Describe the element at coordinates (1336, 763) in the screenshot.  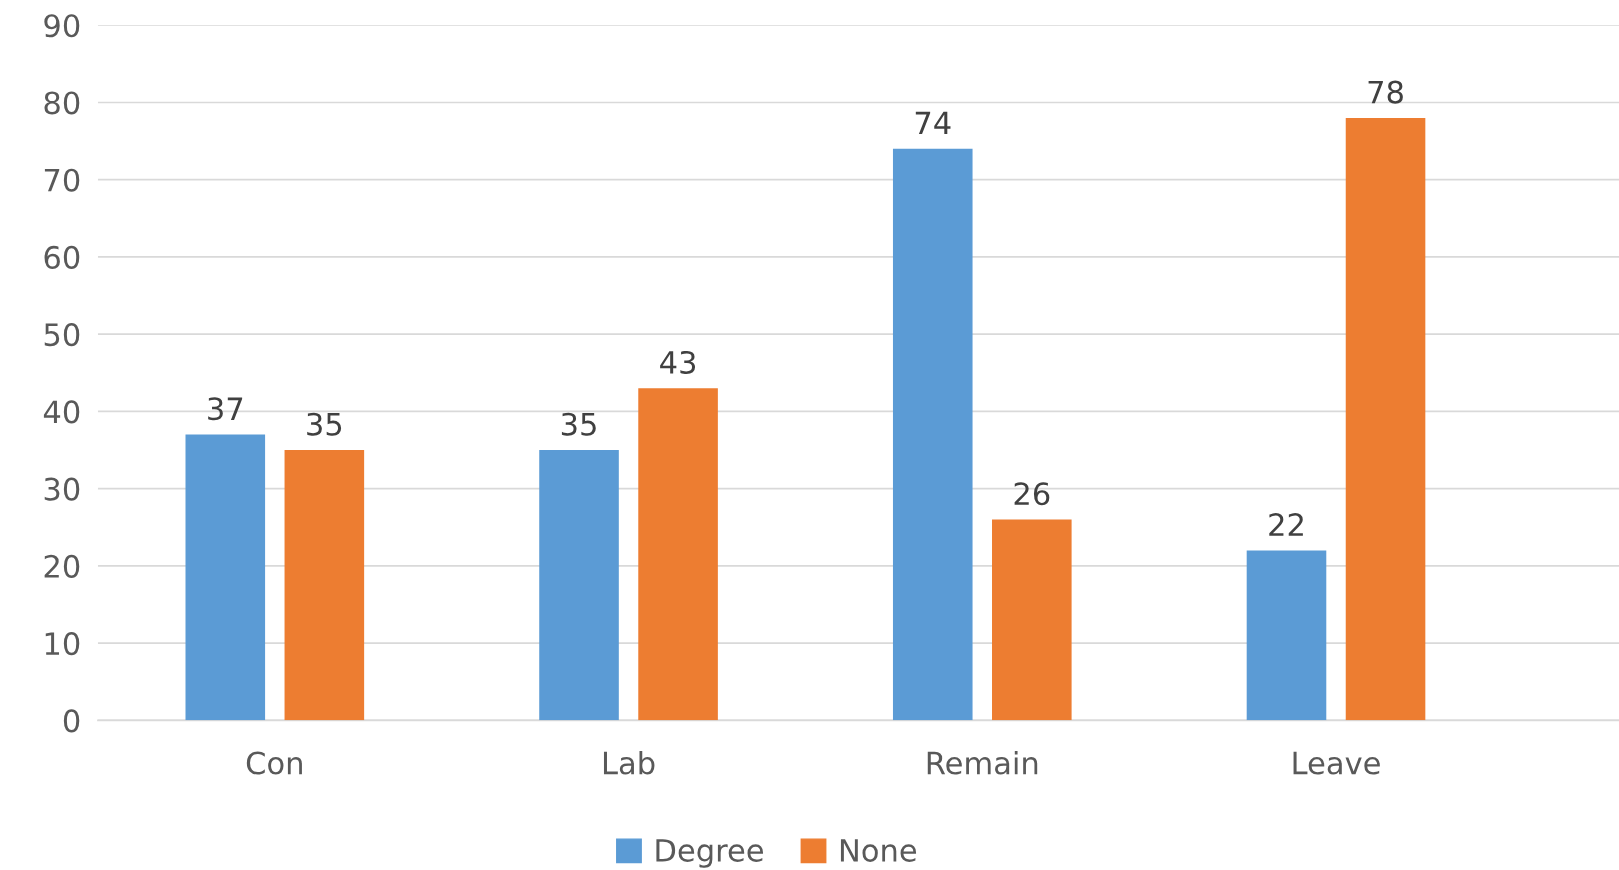
I see `x-tick-label: Leave` at that location.